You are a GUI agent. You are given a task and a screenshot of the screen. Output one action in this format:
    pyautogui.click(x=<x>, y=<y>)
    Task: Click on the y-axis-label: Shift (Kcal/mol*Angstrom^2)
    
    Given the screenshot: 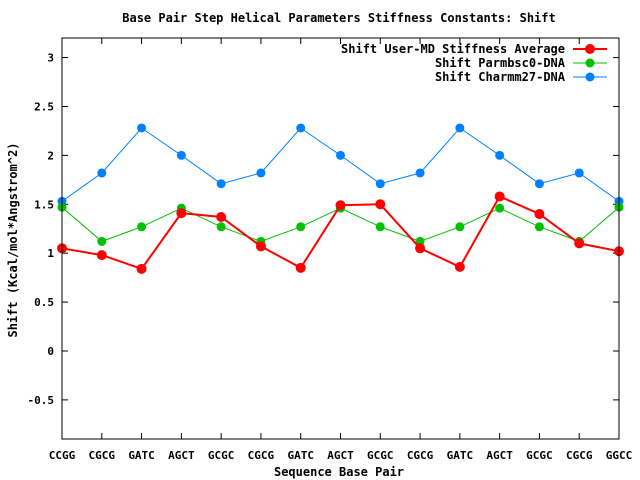 What is the action you would take?
    pyautogui.click(x=13, y=239)
    